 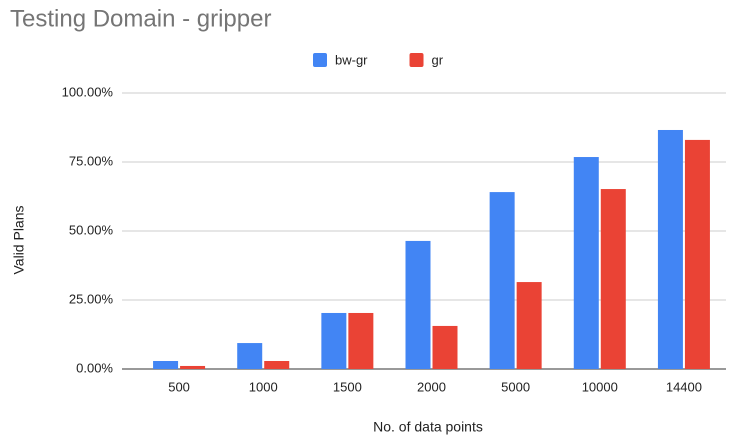 I want to click on chart-title: Testing Domain - gripper, so click(x=140, y=18).